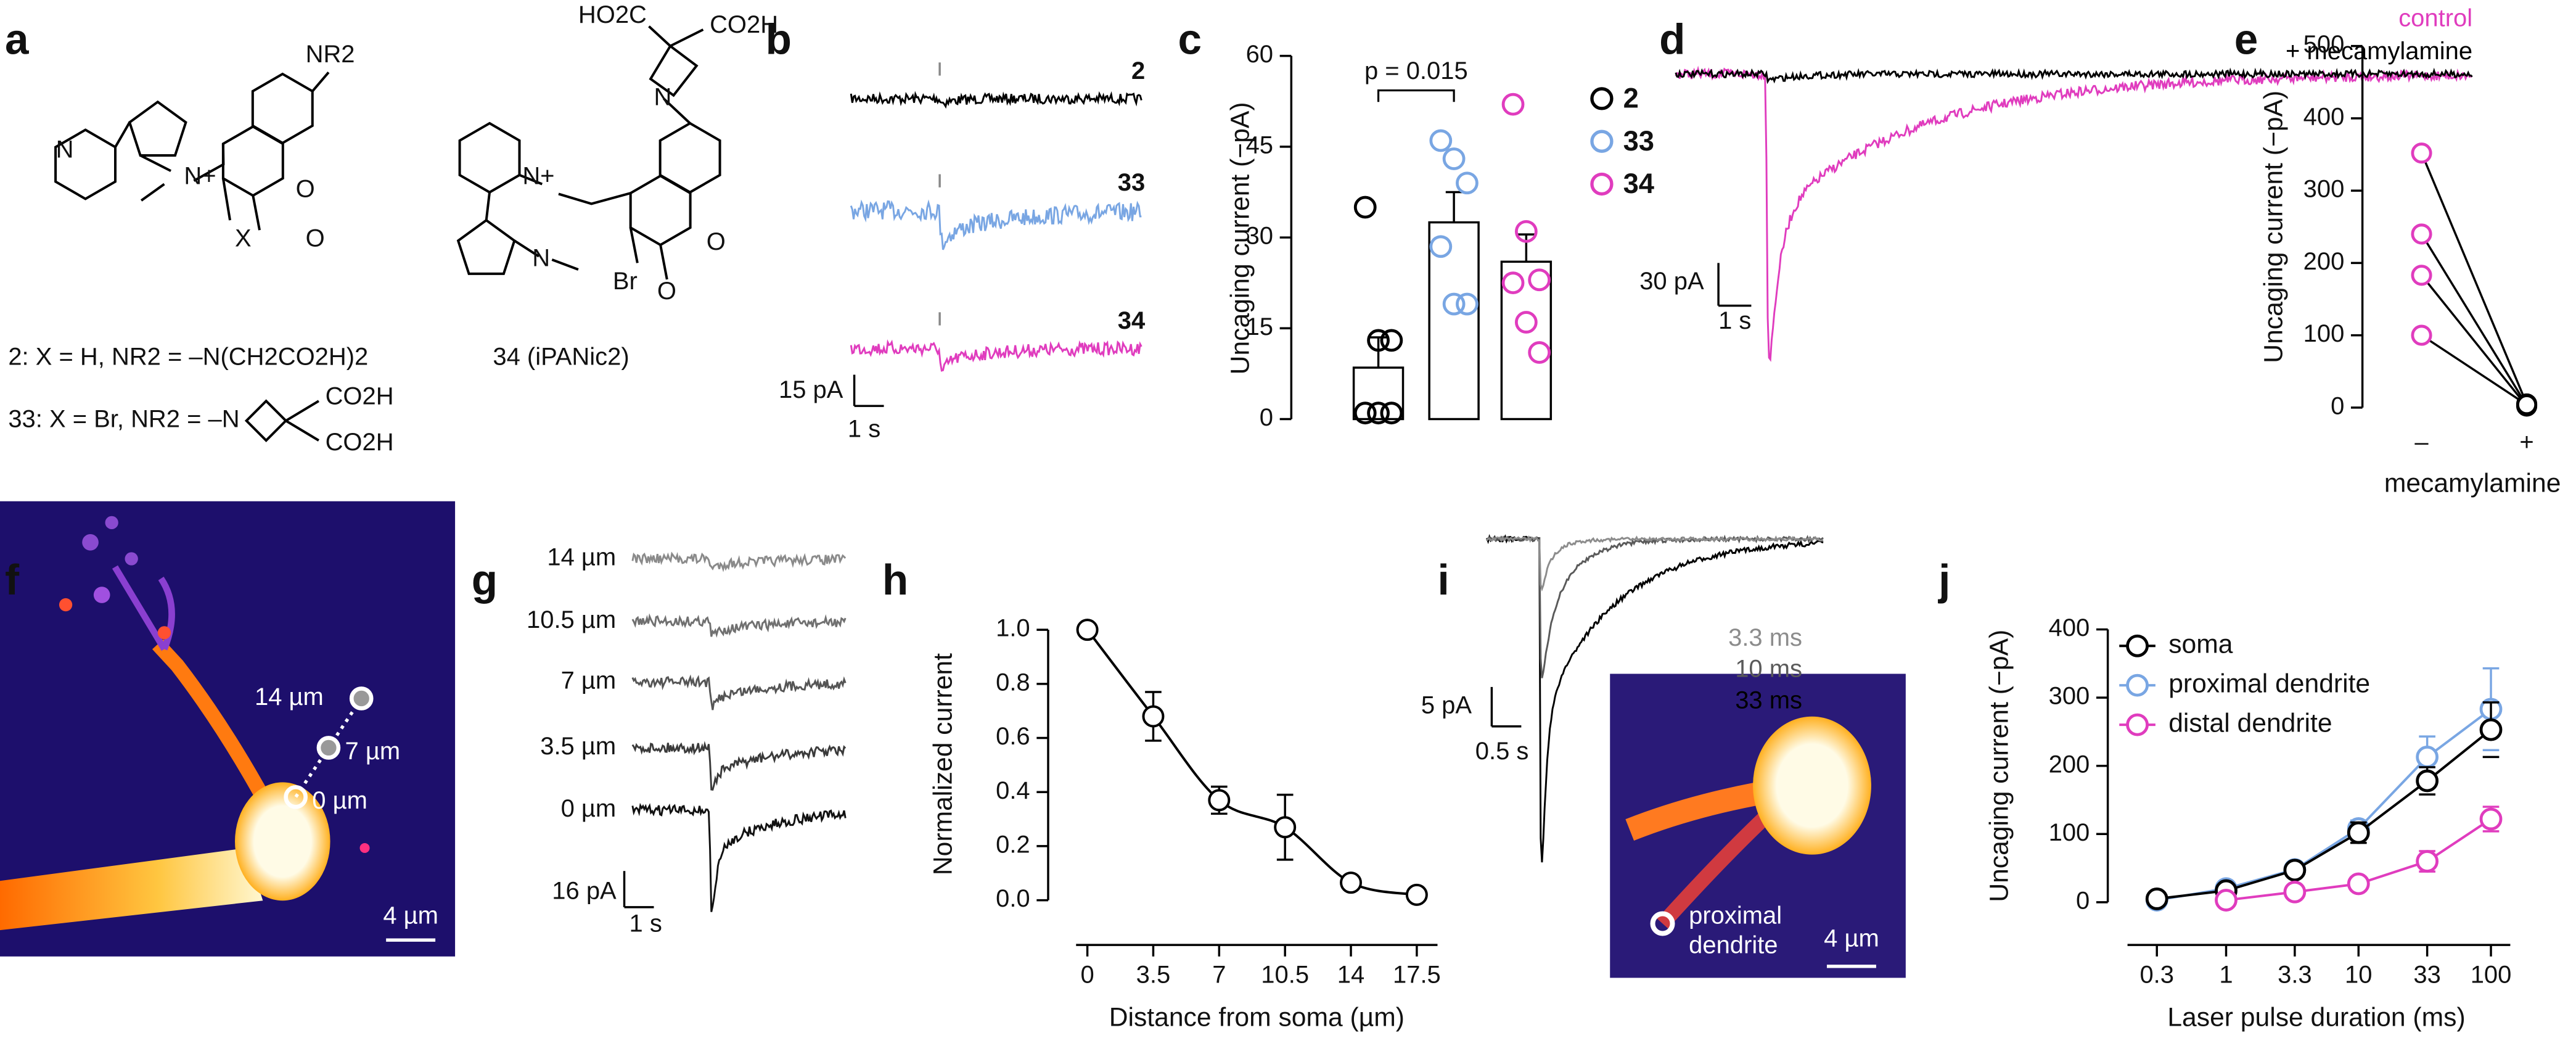 The height and width of the screenshot is (1038, 2576). I want to click on y-tick-label: 300, so click(2069, 696).